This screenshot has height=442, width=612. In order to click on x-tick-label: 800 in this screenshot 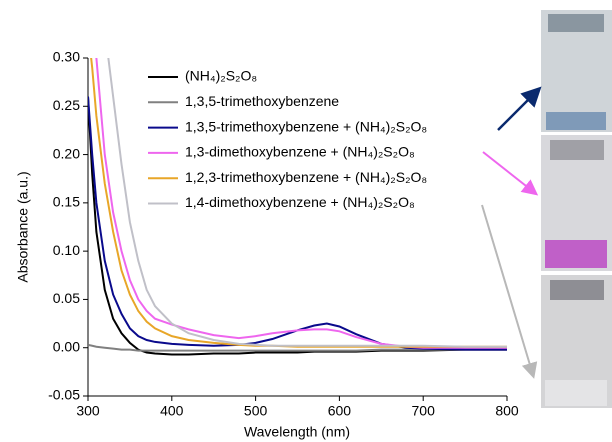, I will do `click(507, 411)`.